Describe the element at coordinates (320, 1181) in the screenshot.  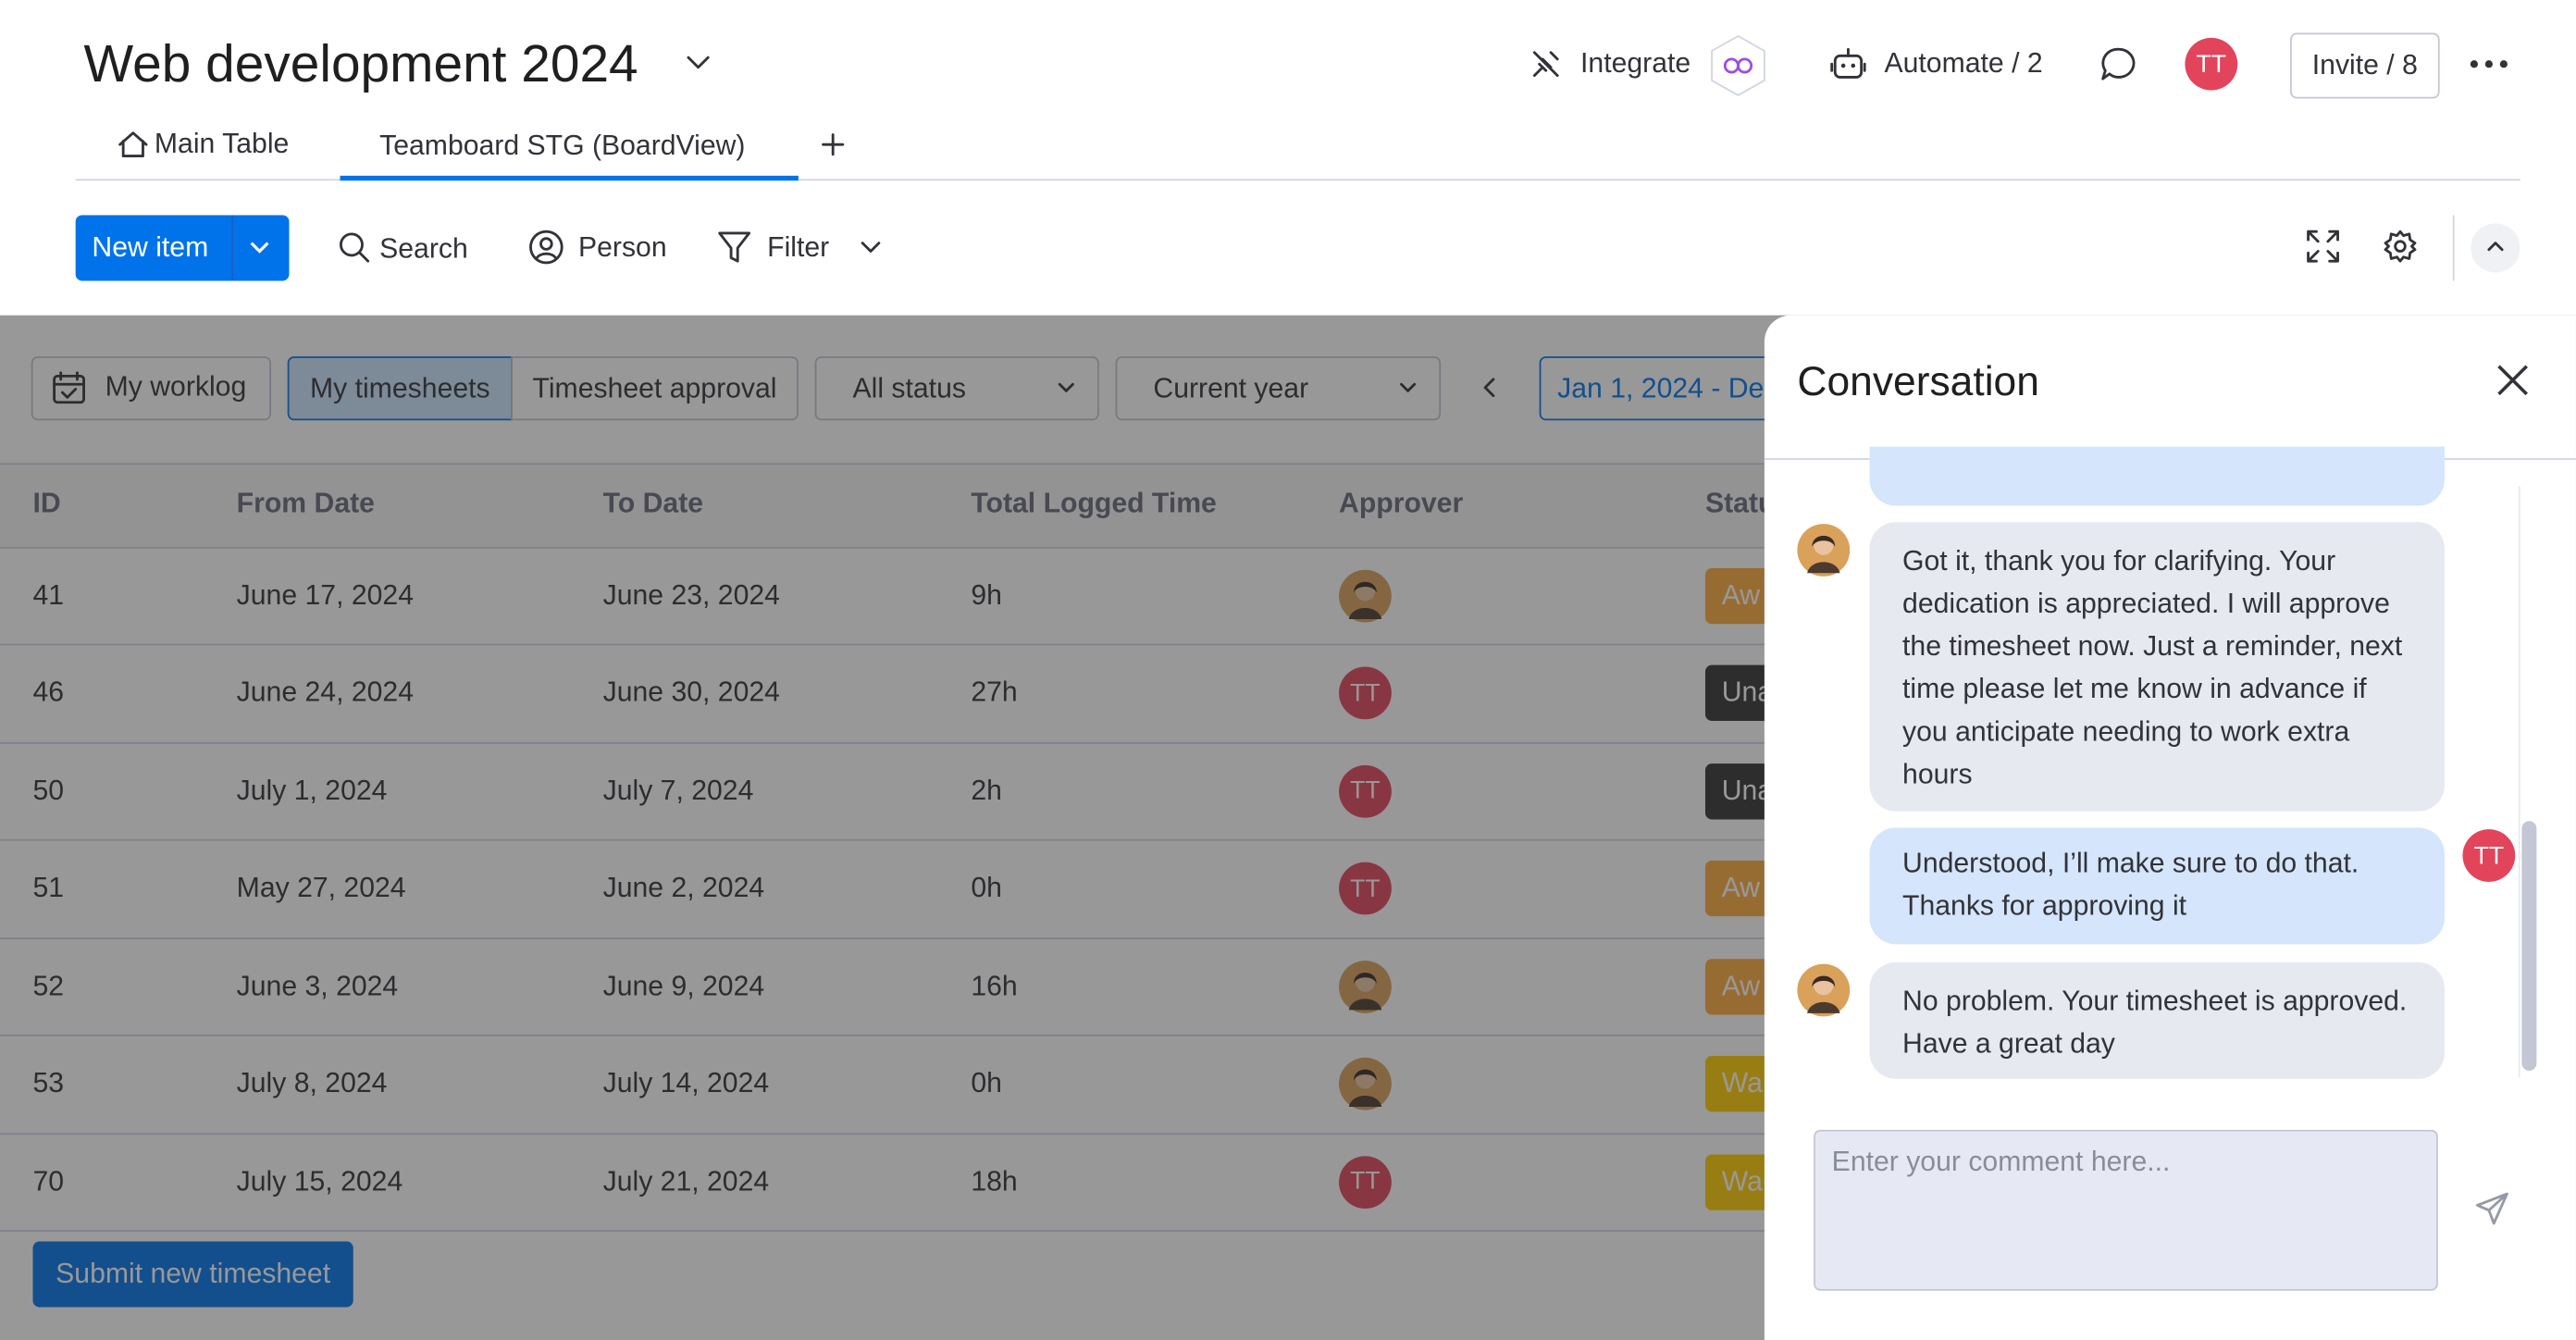
I see `cell: July 15, 2024` at that location.